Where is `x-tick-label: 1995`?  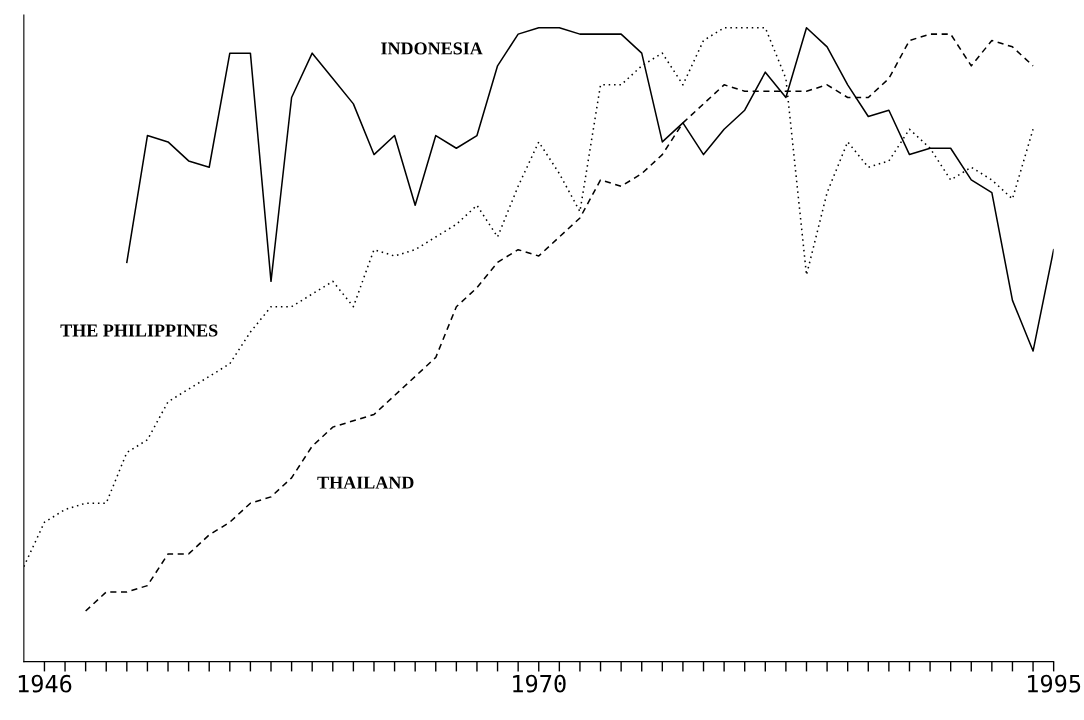 x-tick-label: 1995 is located at coordinates (1054, 683).